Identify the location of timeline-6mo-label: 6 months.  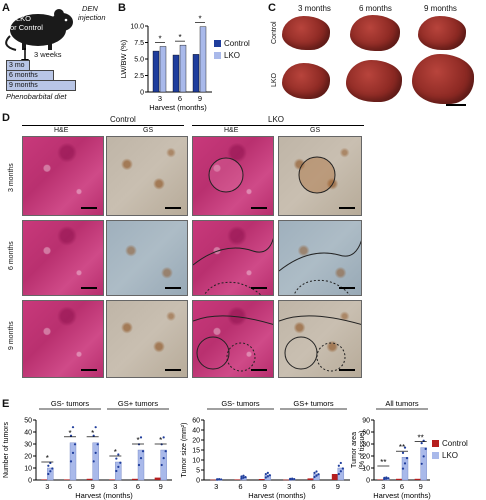
(23, 75).